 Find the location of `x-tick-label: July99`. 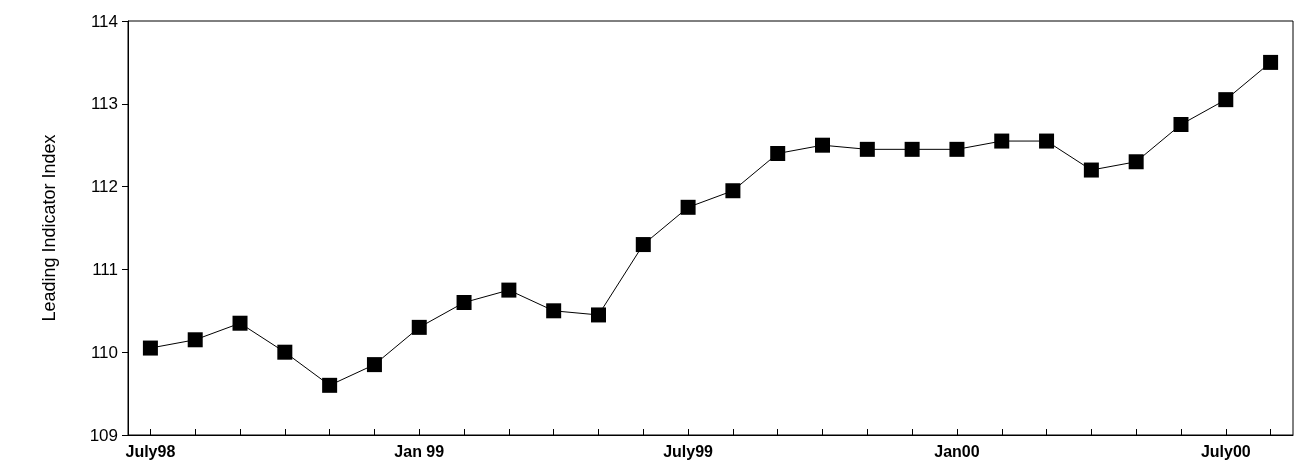

x-tick-label: July99 is located at coordinates (688, 451).